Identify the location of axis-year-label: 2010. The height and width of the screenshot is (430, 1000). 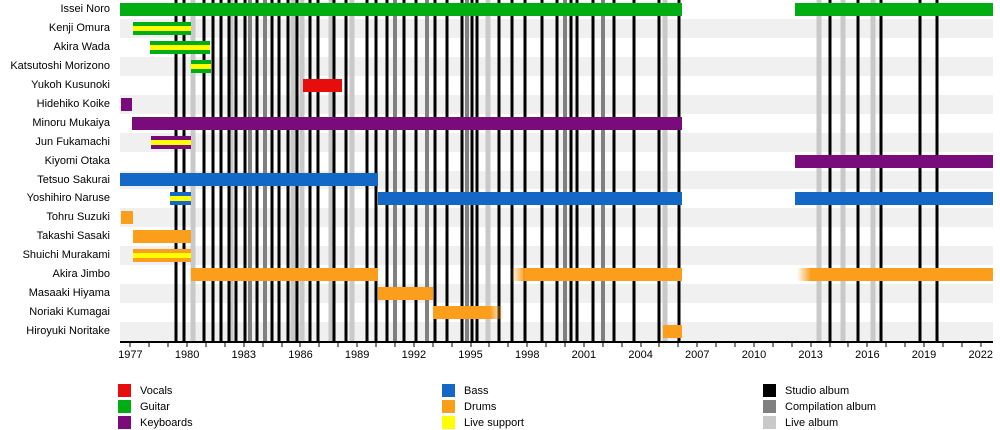
(754, 355).